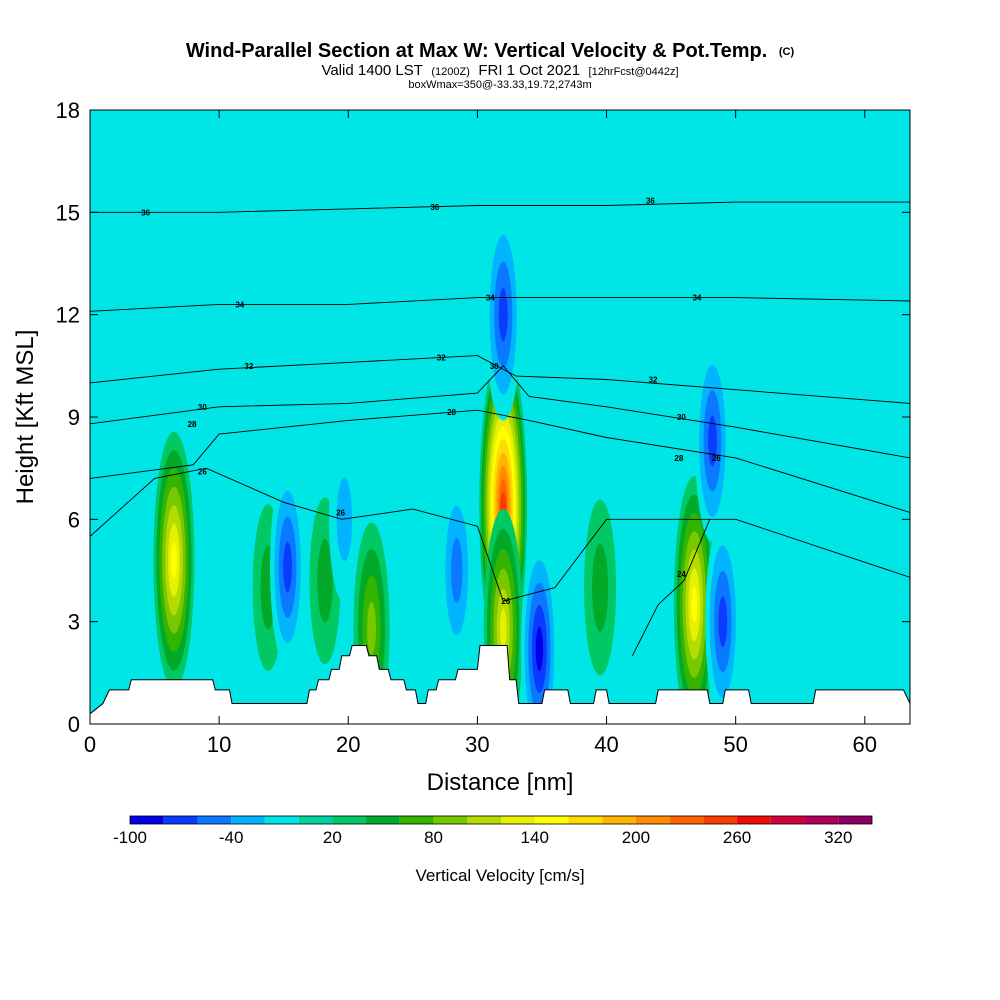 This screenshot has height=1000, width=1000. I want to click on y-tick-label: 9, so click(74, 417).